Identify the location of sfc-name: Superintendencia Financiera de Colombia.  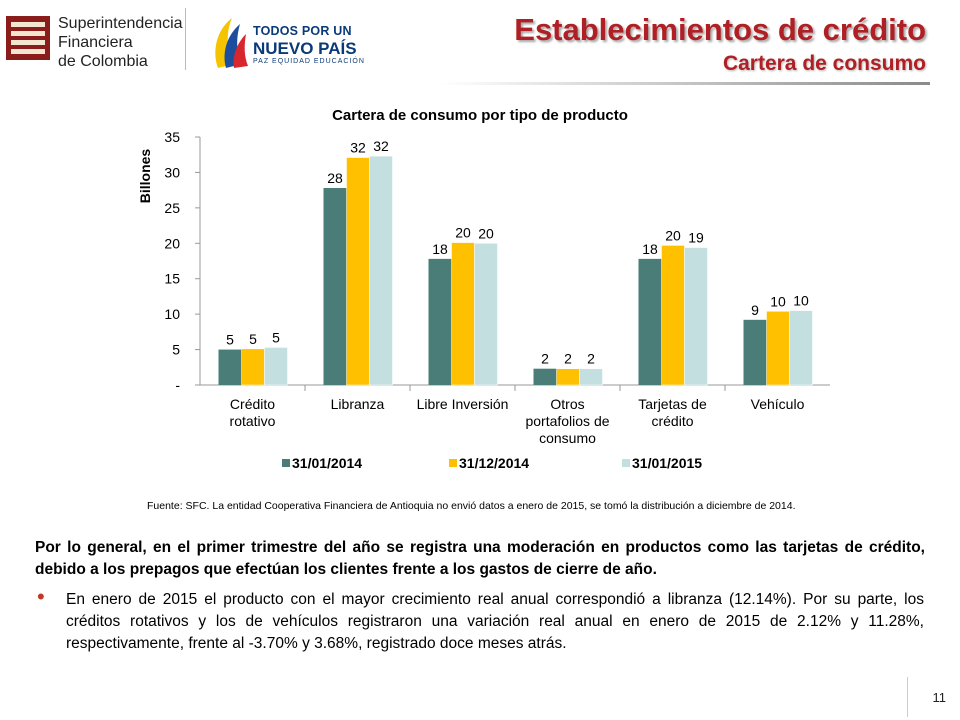
(120, 42).